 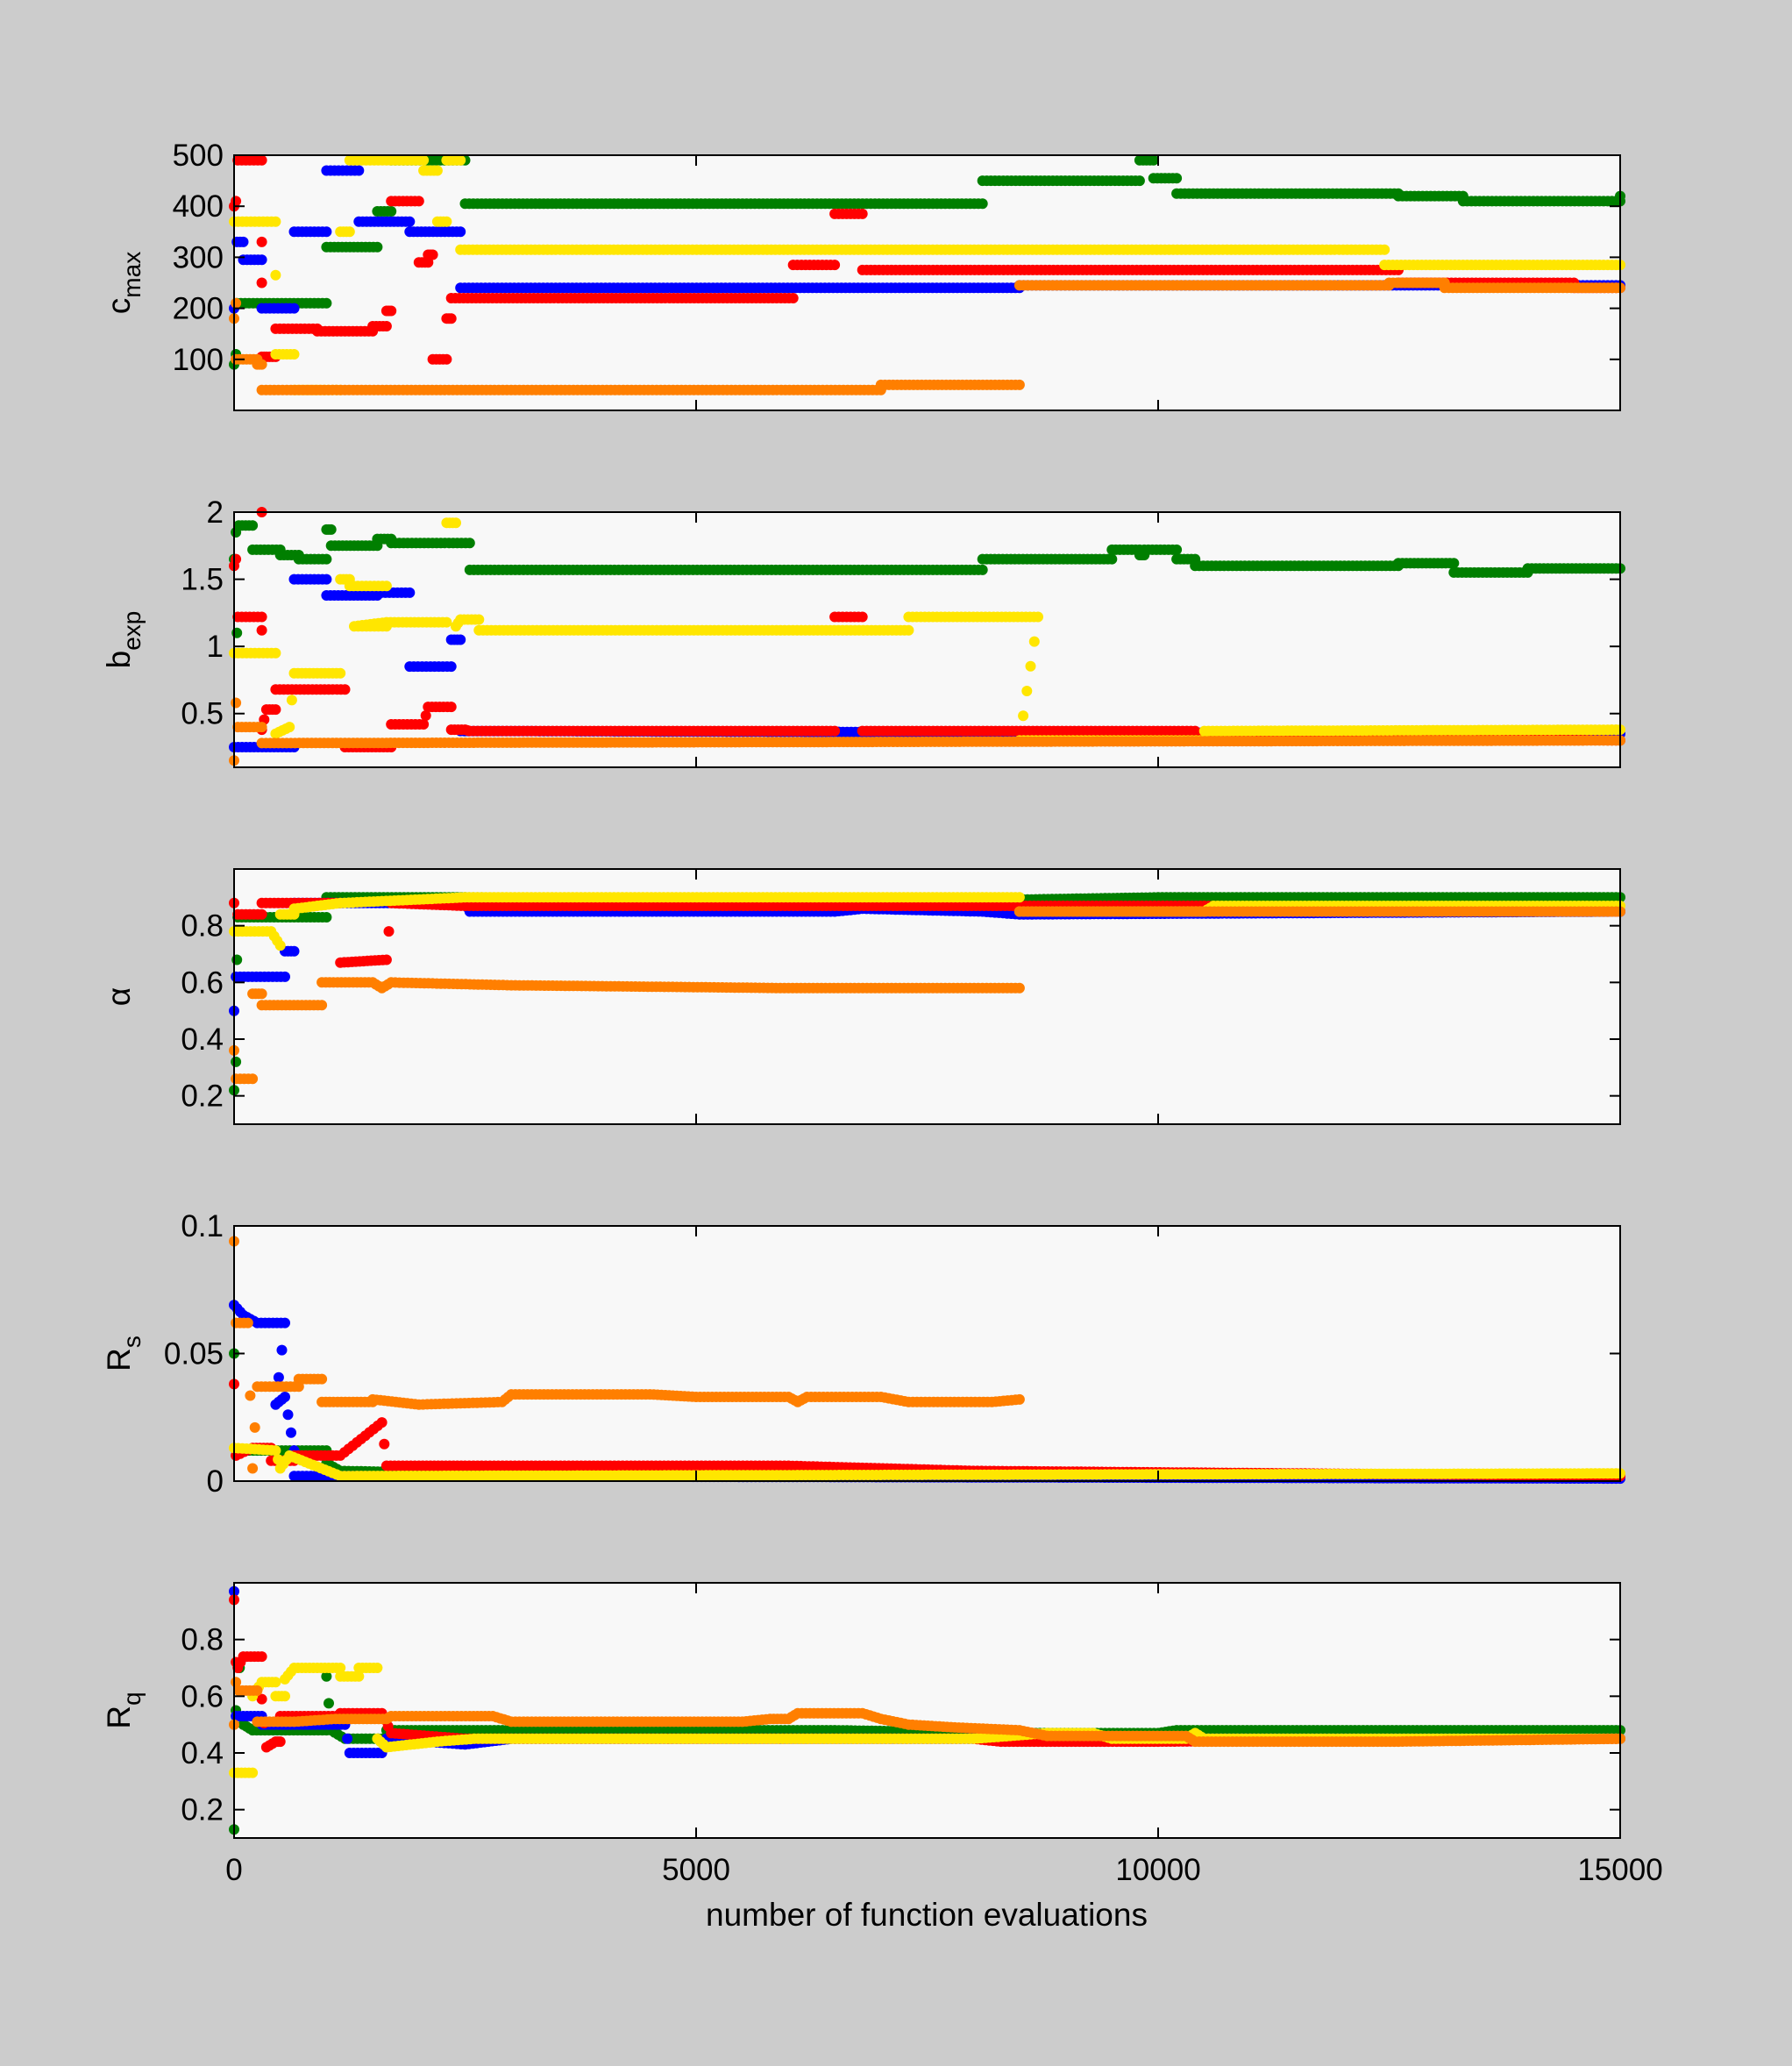 What do you see at coordinates (198, 257) in the screenshot?
I see `y-tick-label: 300` at bounding box center [198, 257].